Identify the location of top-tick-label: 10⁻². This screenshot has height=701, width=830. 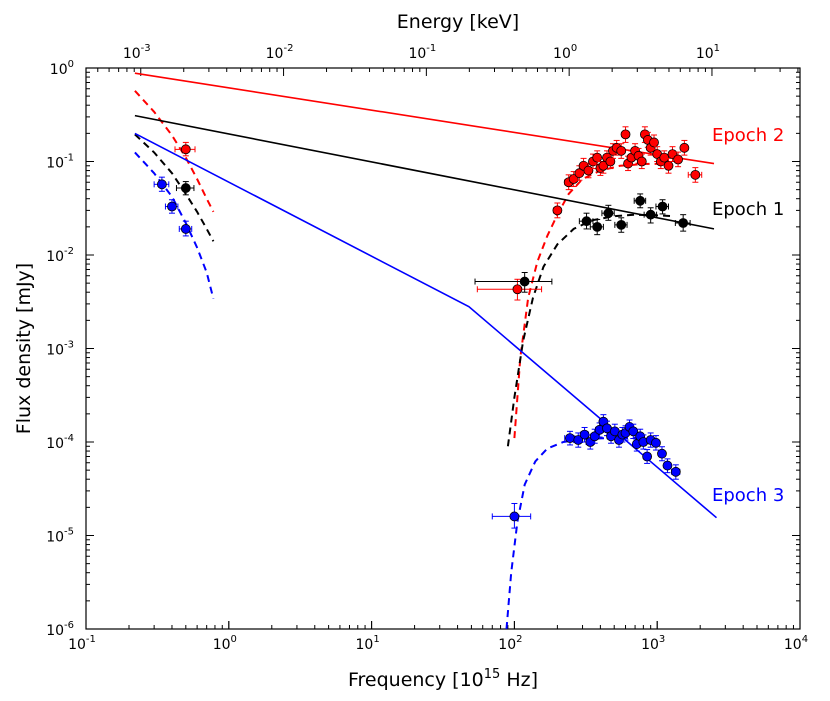
(280, 52).